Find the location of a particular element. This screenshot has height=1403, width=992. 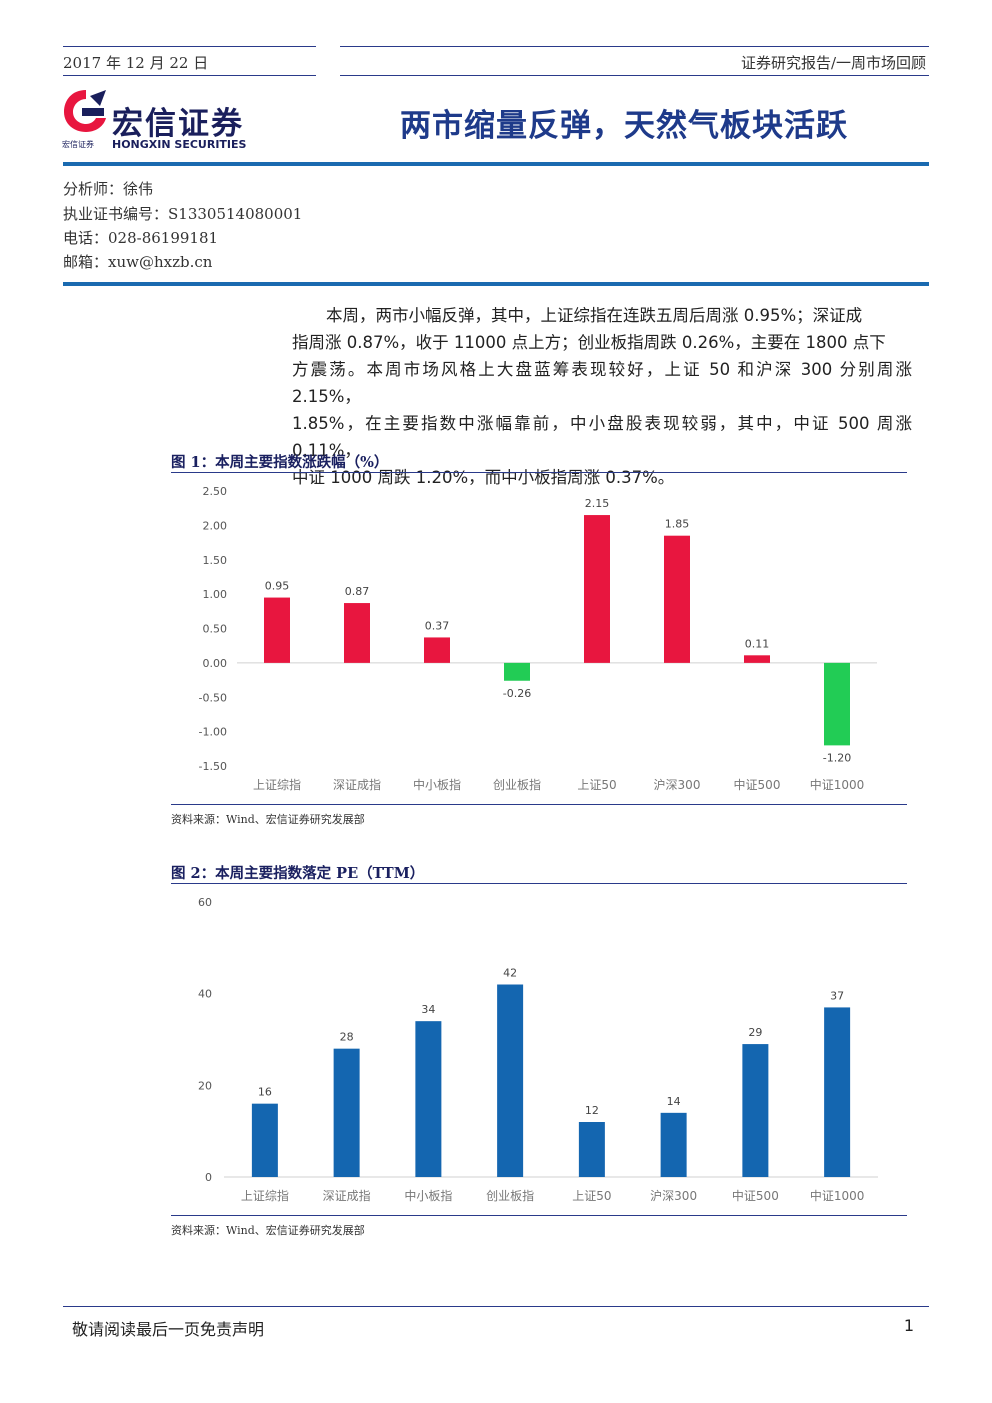

y-tick-label: 20 is located at coordinates (205, 1085).